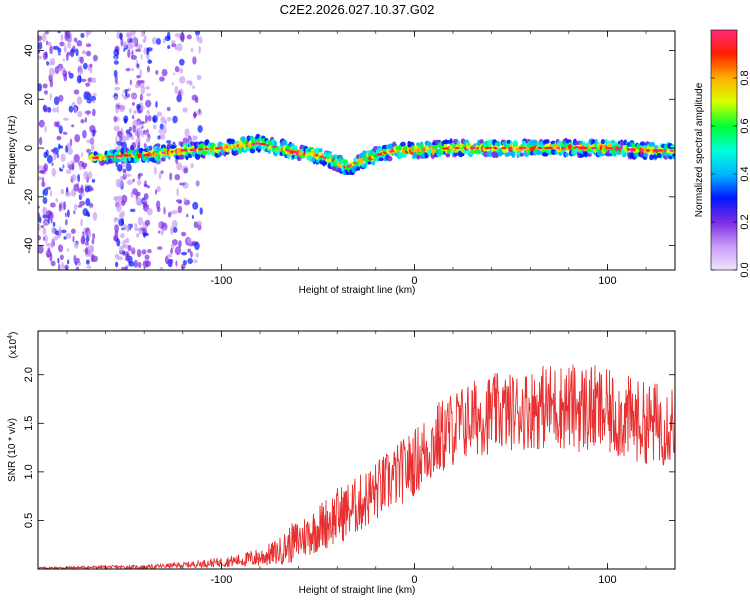 The height and width of the screenshot is (600, 750). I want to click on snr-scale-exponent: 4, so click(10, 337).